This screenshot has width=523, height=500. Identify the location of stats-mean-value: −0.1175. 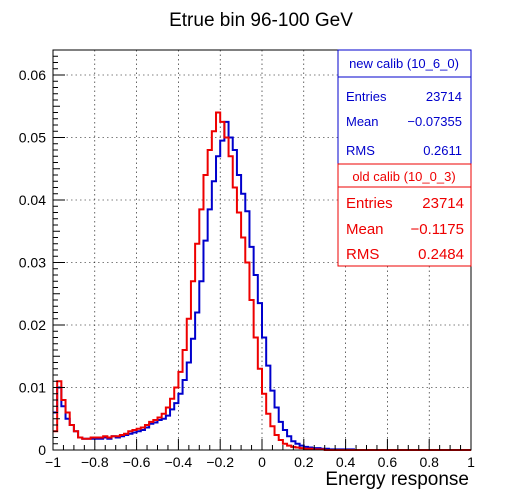
(437, 229).